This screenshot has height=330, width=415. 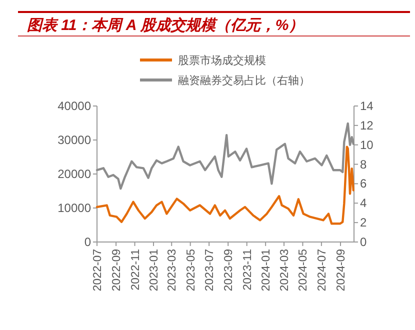 I want to click on y-tick-label: 30000, so click(x=75, y=140).